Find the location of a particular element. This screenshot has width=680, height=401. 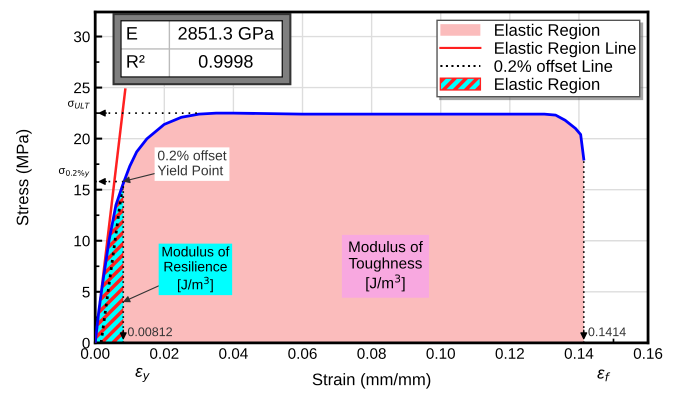

legend-label: Elastic Region Line is located at coordinates (565, 50).